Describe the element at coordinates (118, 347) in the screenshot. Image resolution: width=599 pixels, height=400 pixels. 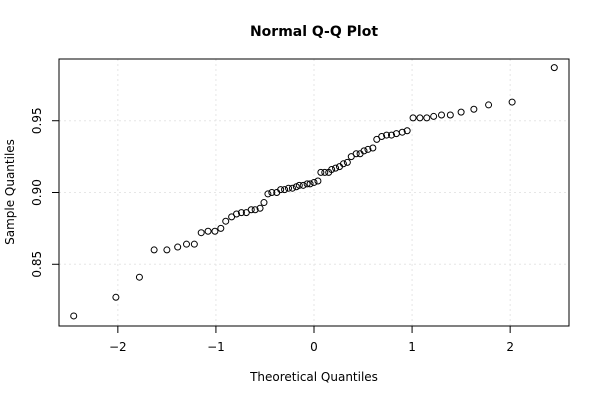
I see `x-tick-label: −2` at that location.